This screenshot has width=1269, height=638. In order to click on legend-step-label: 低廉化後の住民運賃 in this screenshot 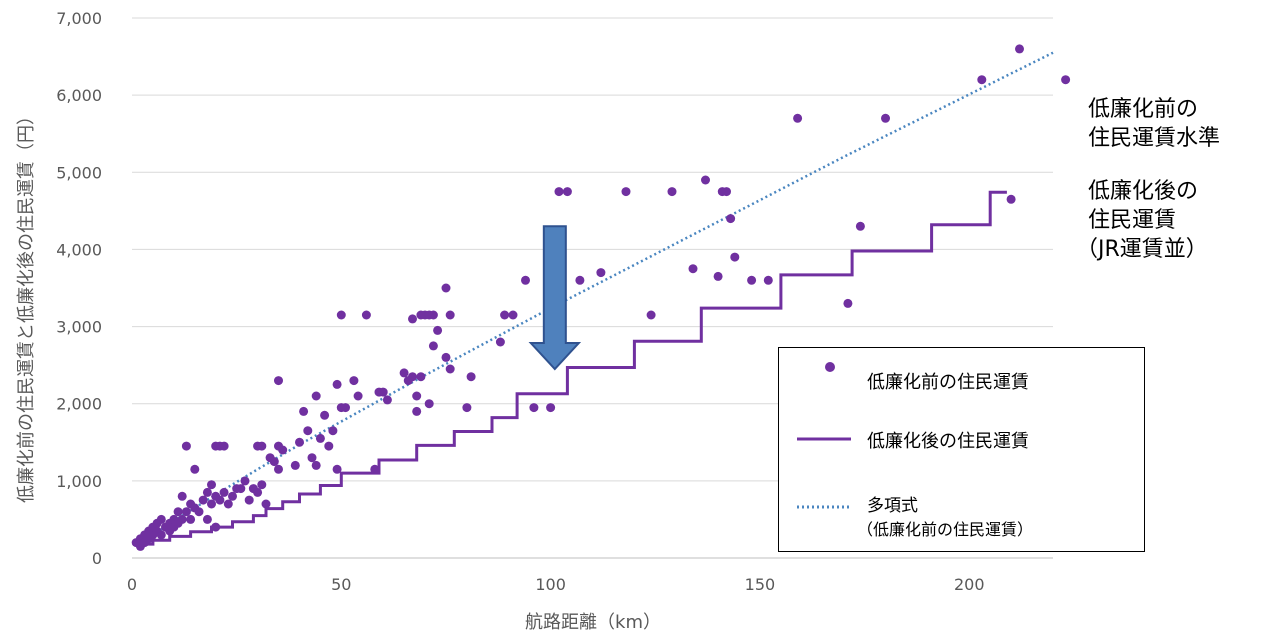, I will do `click(948, 441)`.